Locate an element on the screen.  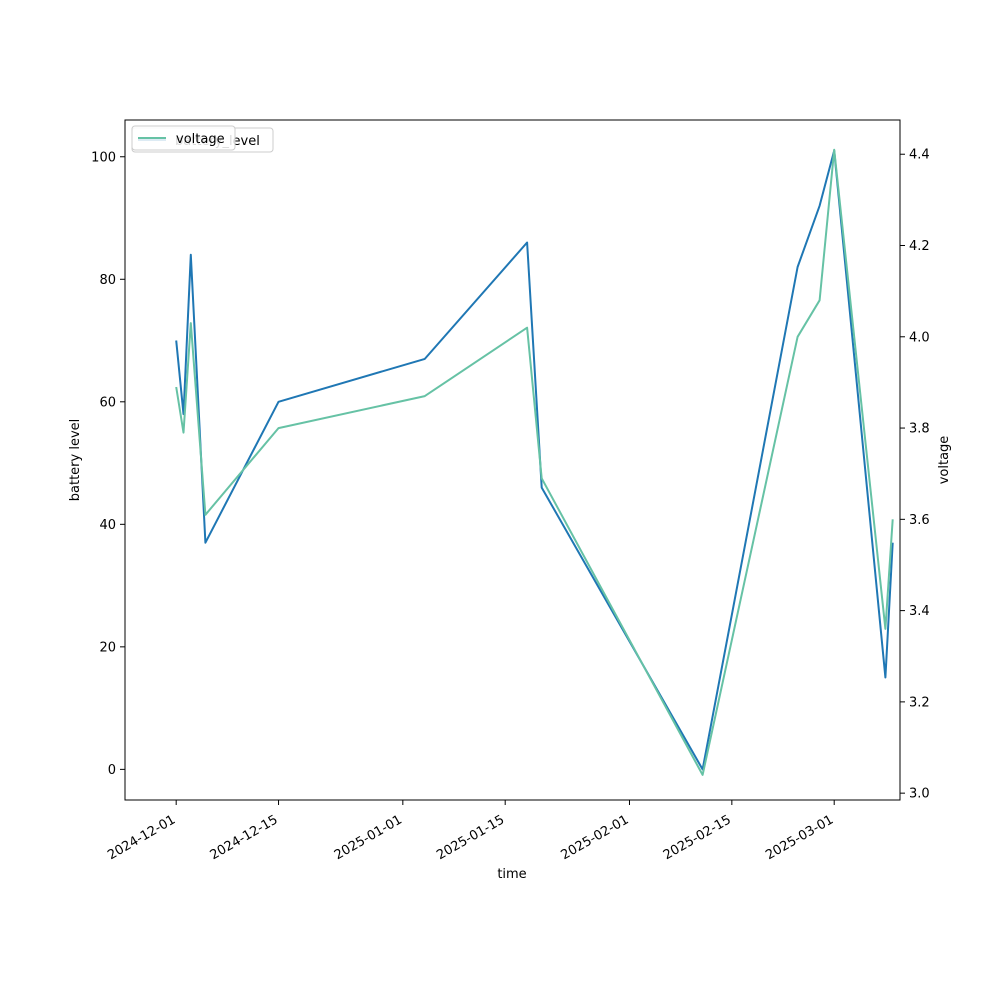
y-right-tick-label: 3.6 is located at coordinates (919, 520).